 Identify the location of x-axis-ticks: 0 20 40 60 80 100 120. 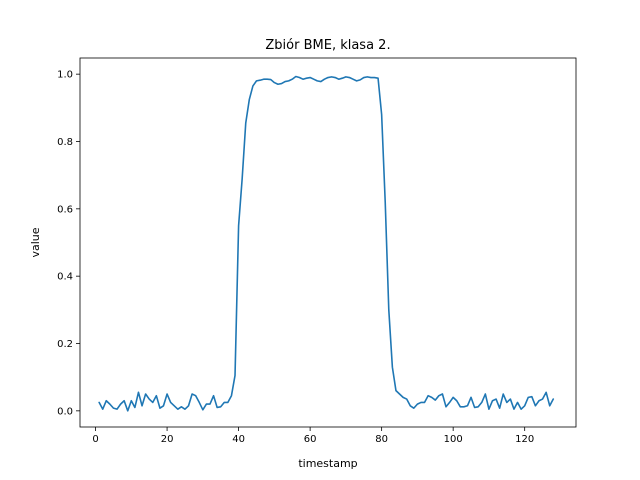
(313, 436).